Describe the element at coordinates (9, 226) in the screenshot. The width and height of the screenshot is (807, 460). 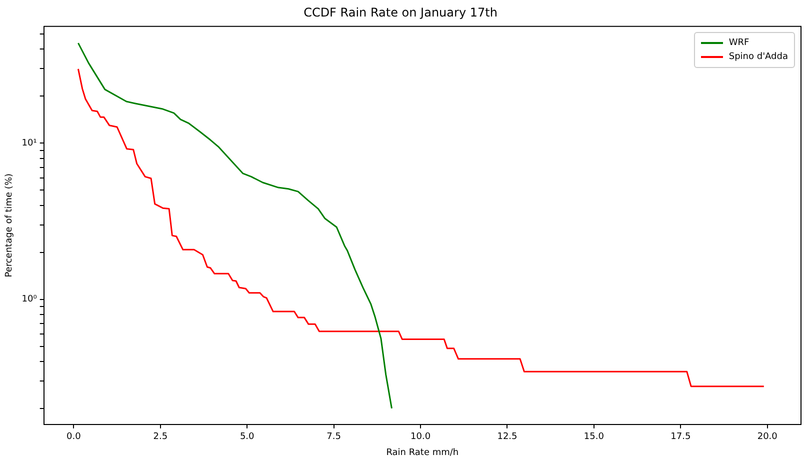
I see `y-axis-title: Percentage of time (%)` at that location.